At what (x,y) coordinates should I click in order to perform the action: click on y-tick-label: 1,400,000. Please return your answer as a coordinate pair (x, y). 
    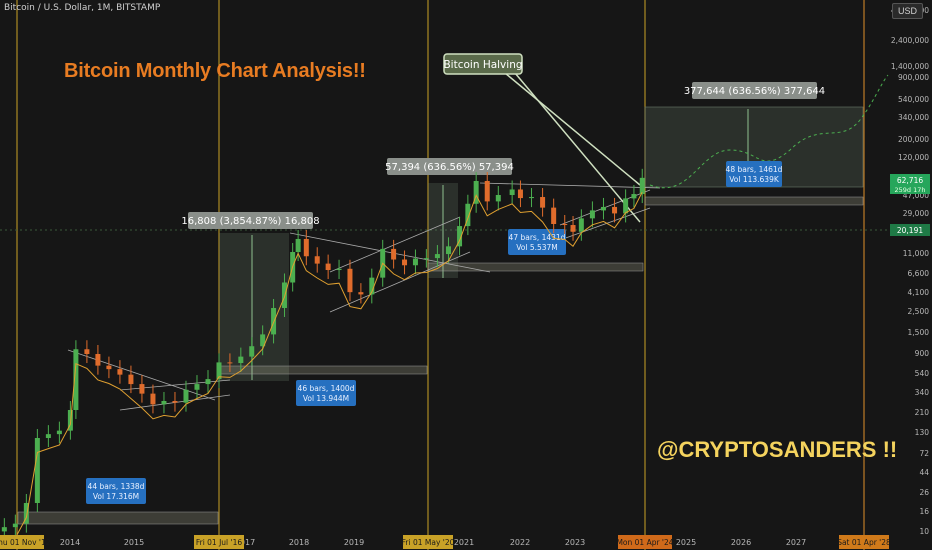
    Looking at the image, I should click on (910, 66).